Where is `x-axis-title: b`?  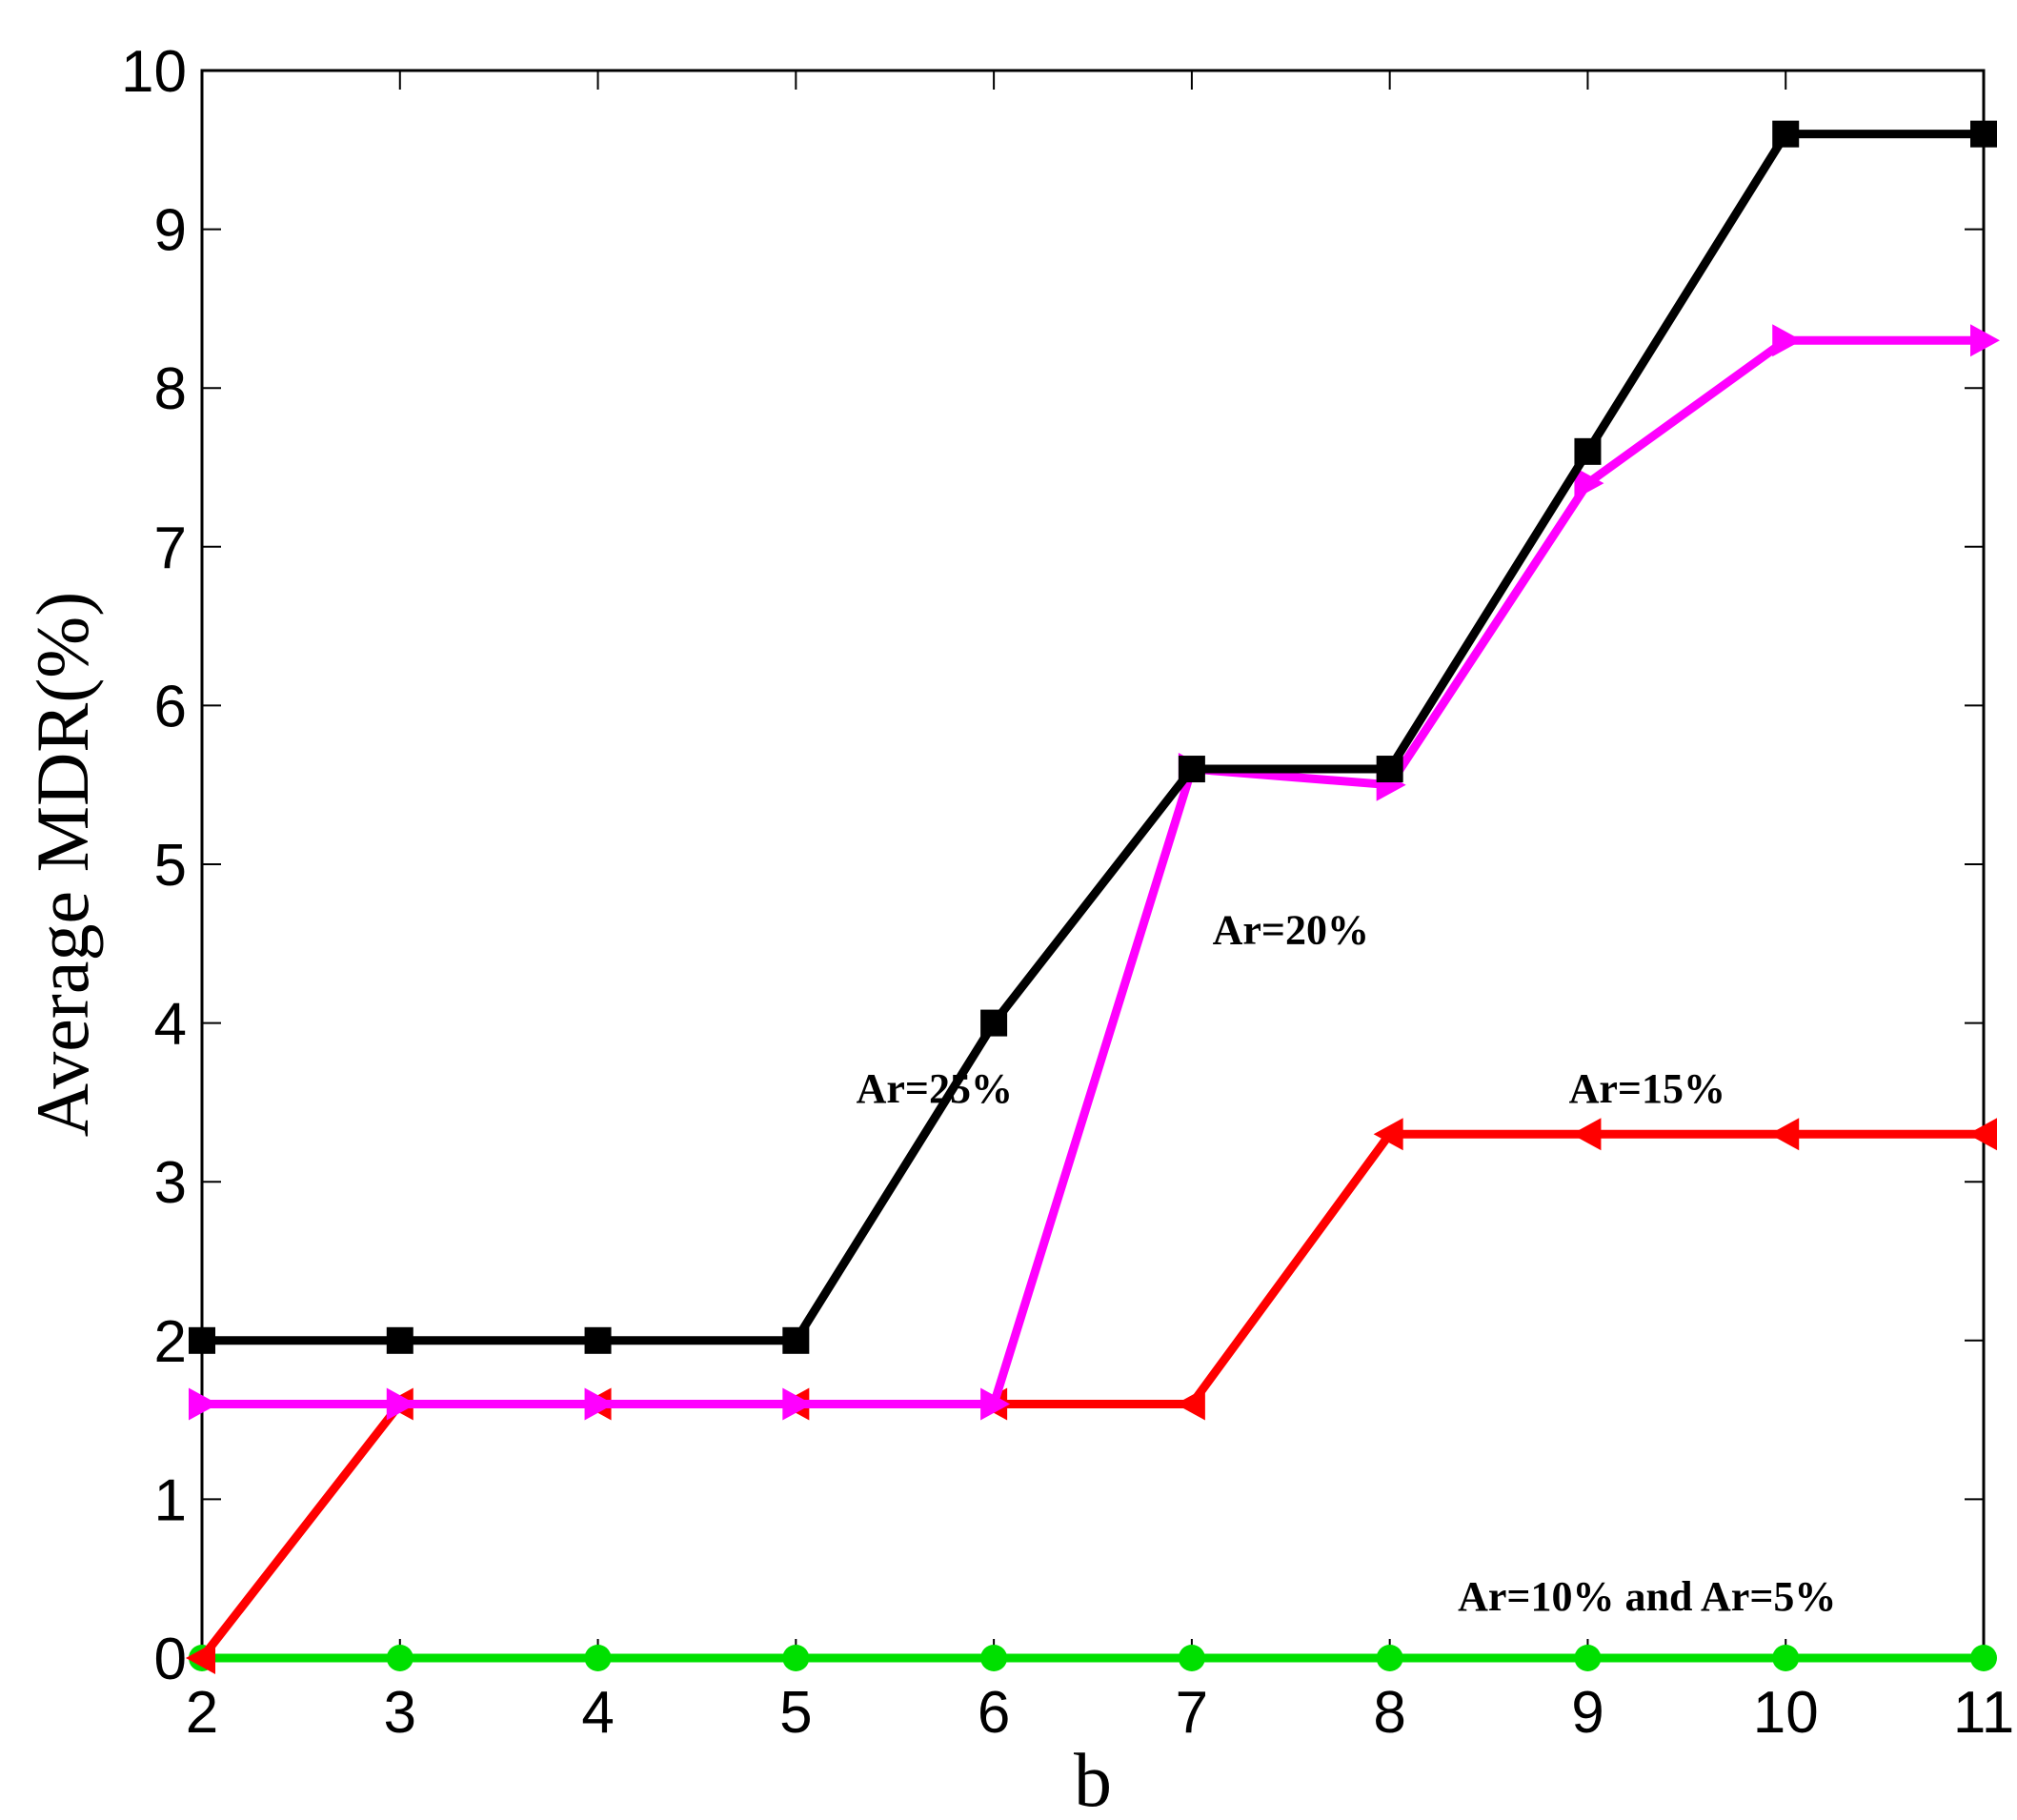 x-axis-title: b is located at coordinates (1093, 1779).